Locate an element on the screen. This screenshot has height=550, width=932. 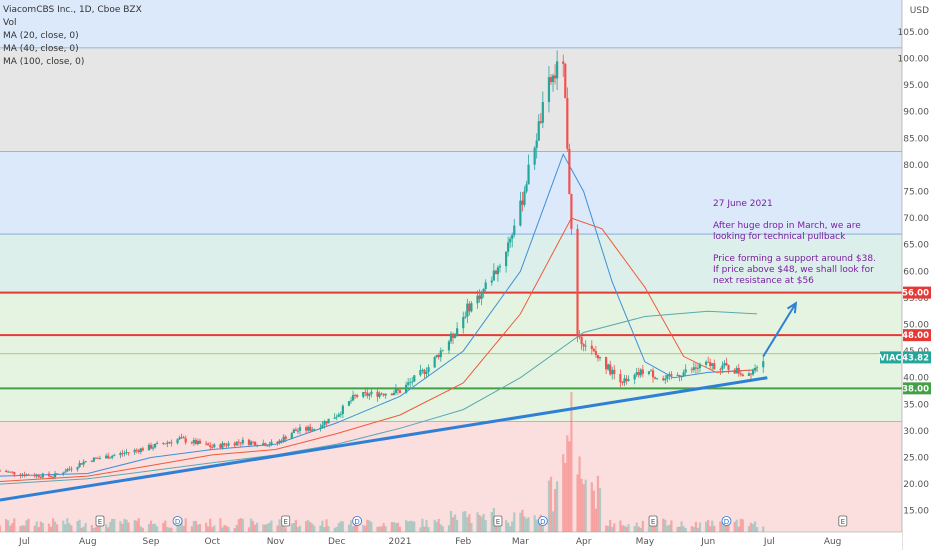
annotation-line: Price forming a support around $38. is located at coordinates (794, 259).